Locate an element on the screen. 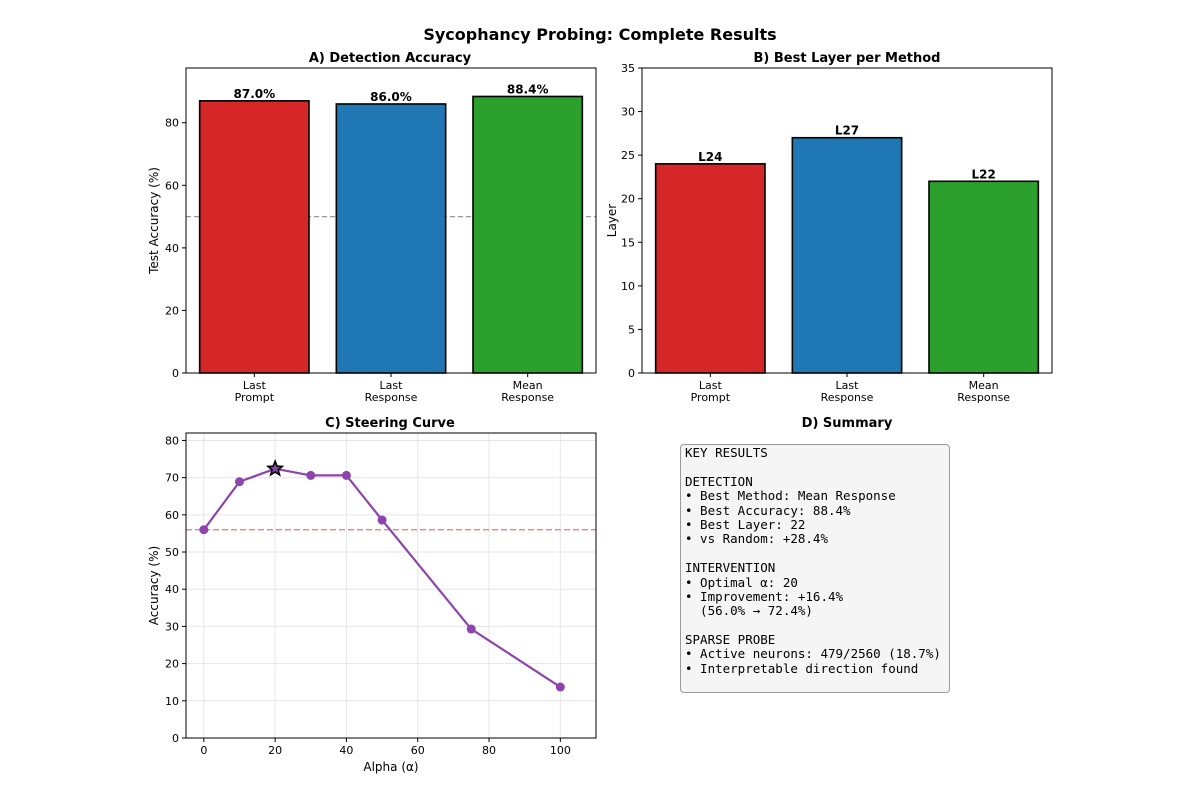 The image size is (1200, 800). panel-c-y-tick-label: 10 is located at coordinates (172, 701).